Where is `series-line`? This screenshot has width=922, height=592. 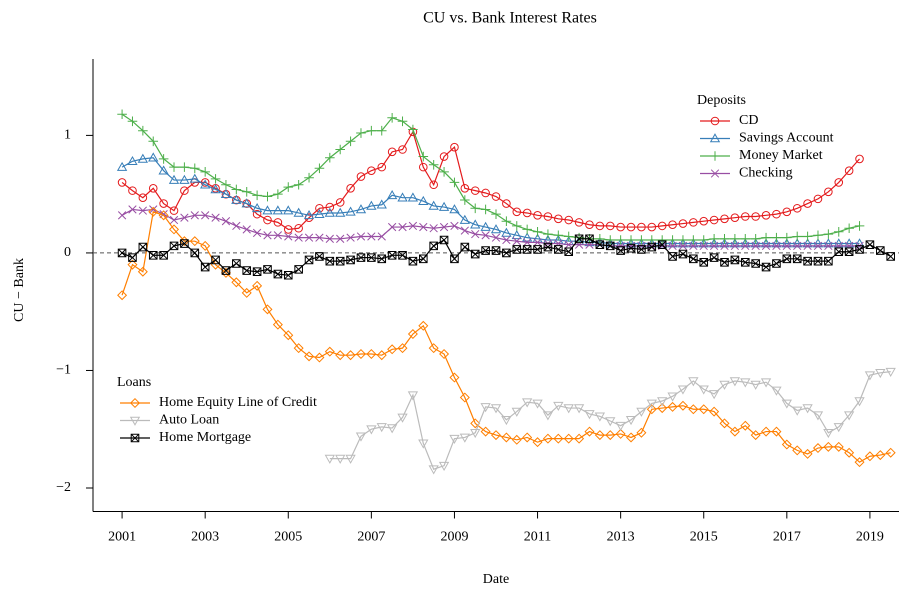 series-line is located at coordinates (490, 227).